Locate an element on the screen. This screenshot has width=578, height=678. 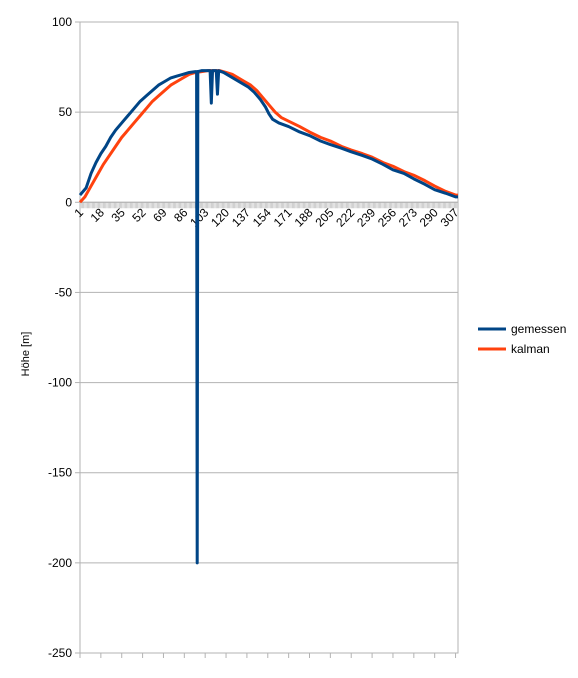
legend-label-gemessen: gemessen is located at coordinates (538, 329).